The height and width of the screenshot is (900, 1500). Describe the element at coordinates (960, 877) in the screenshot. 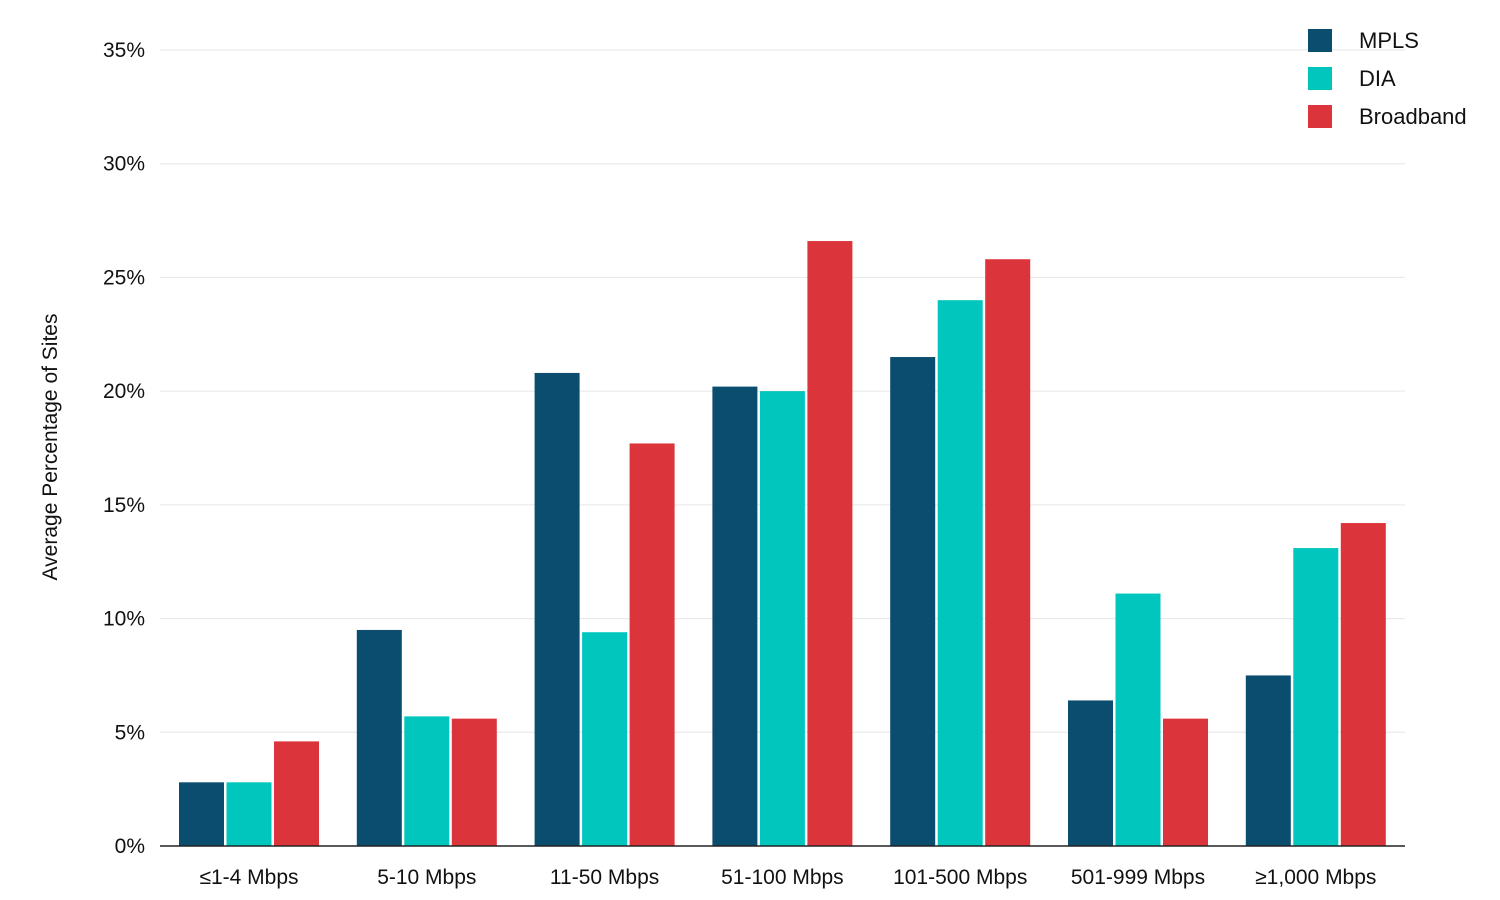

I see `x-tick-label: 101-500 Mbps` at that location.